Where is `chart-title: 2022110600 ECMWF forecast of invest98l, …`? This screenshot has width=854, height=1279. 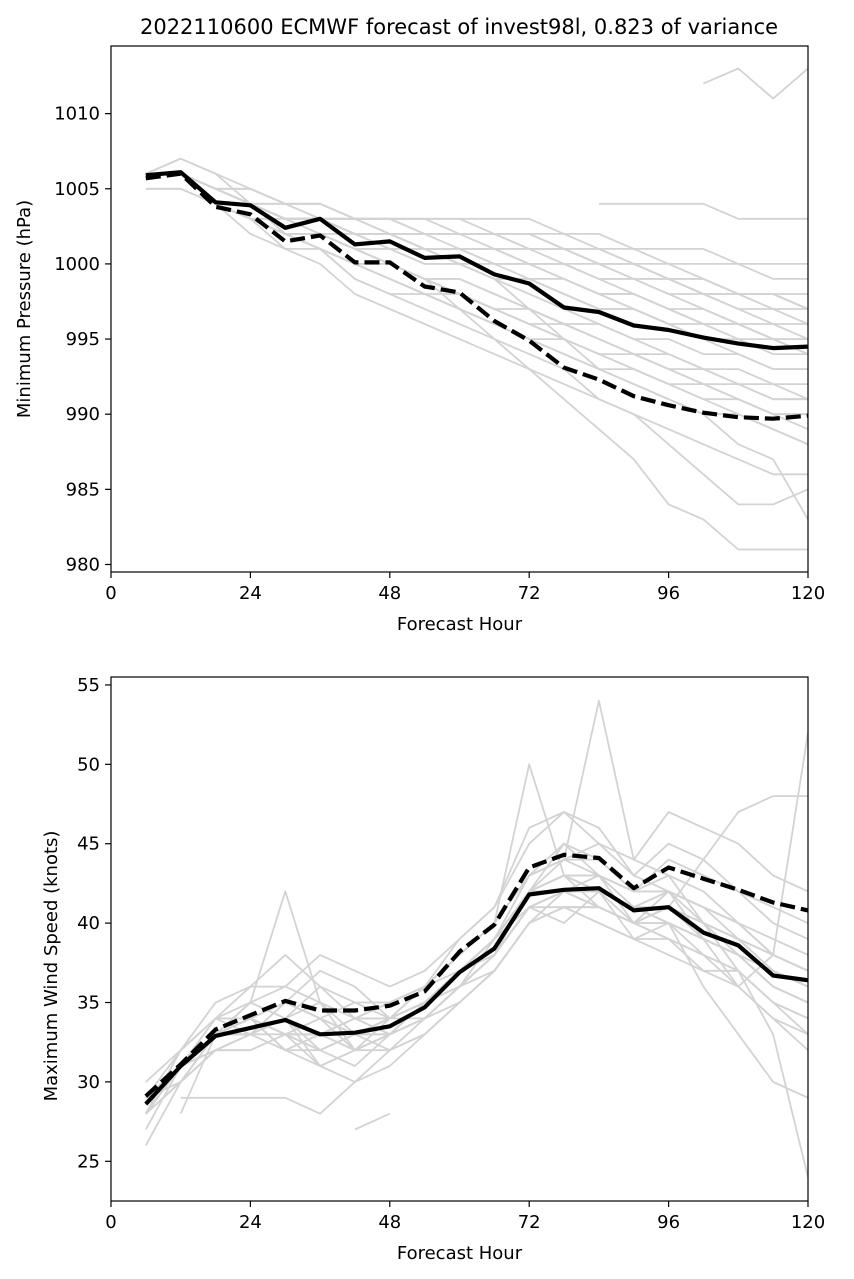
chart-title: 2022110600 ECMWF forecast of invest98l, … is located at coordinates (459, 27).